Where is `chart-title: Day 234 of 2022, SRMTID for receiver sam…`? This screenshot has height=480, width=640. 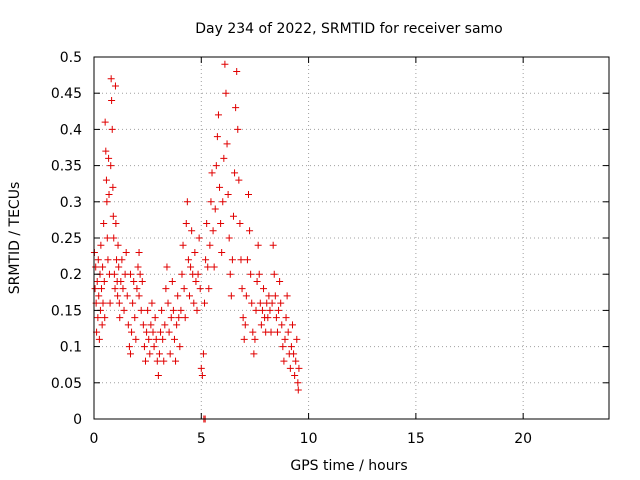
chart-title: Day 234 of 2022, SRMTID for receiver sam… is located at coordinates (349, 29).